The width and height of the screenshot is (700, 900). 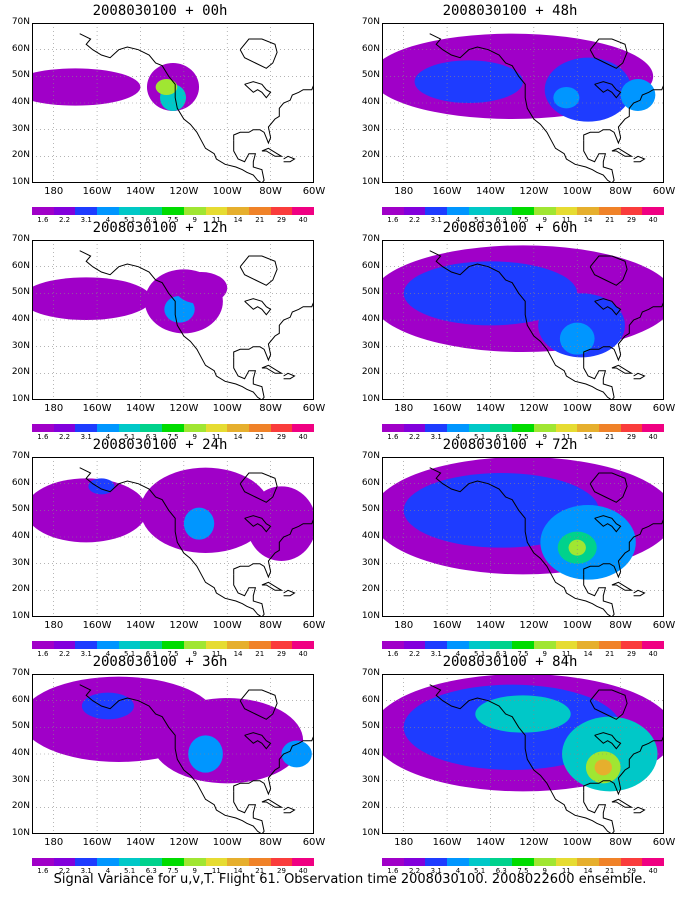 What do you see at coordinates (97, 191) in the screenshot?
I see `lon-tick-label: 160W` at bounding box center [97, 191].